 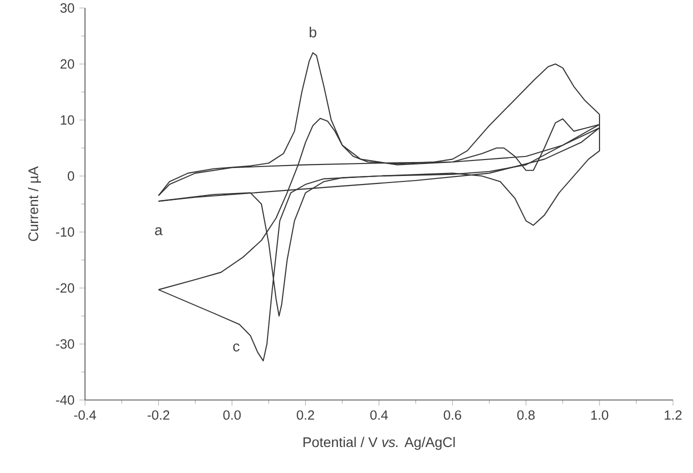 What do you see at coordinates (159, 231) in the screenshot?
I see `annotation: a` at bounding box center [159, 231].